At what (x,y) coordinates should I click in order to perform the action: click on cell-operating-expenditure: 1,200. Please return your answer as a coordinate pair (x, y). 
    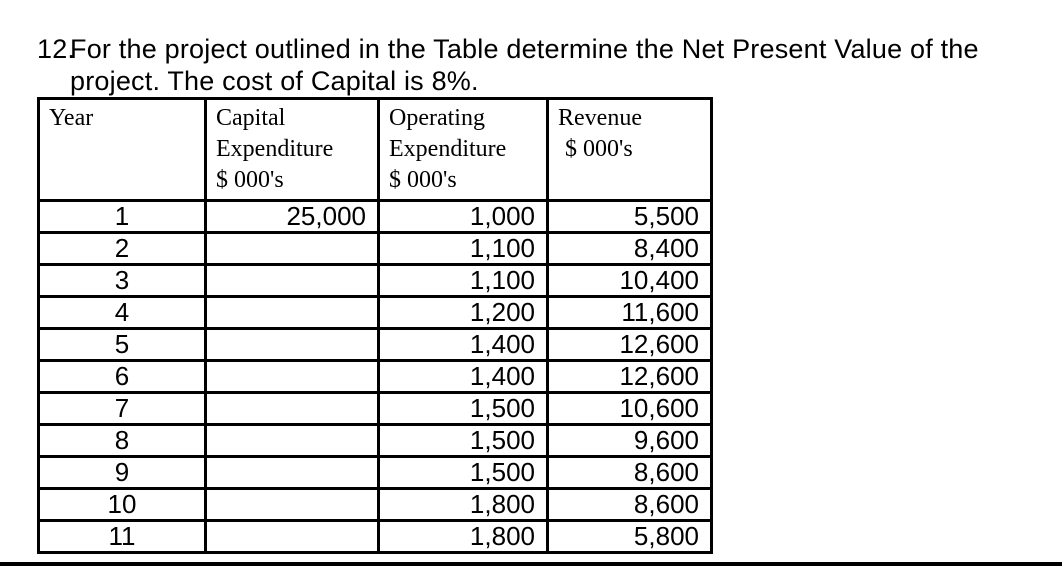
    Looking at the image, I should click on (463, 312).